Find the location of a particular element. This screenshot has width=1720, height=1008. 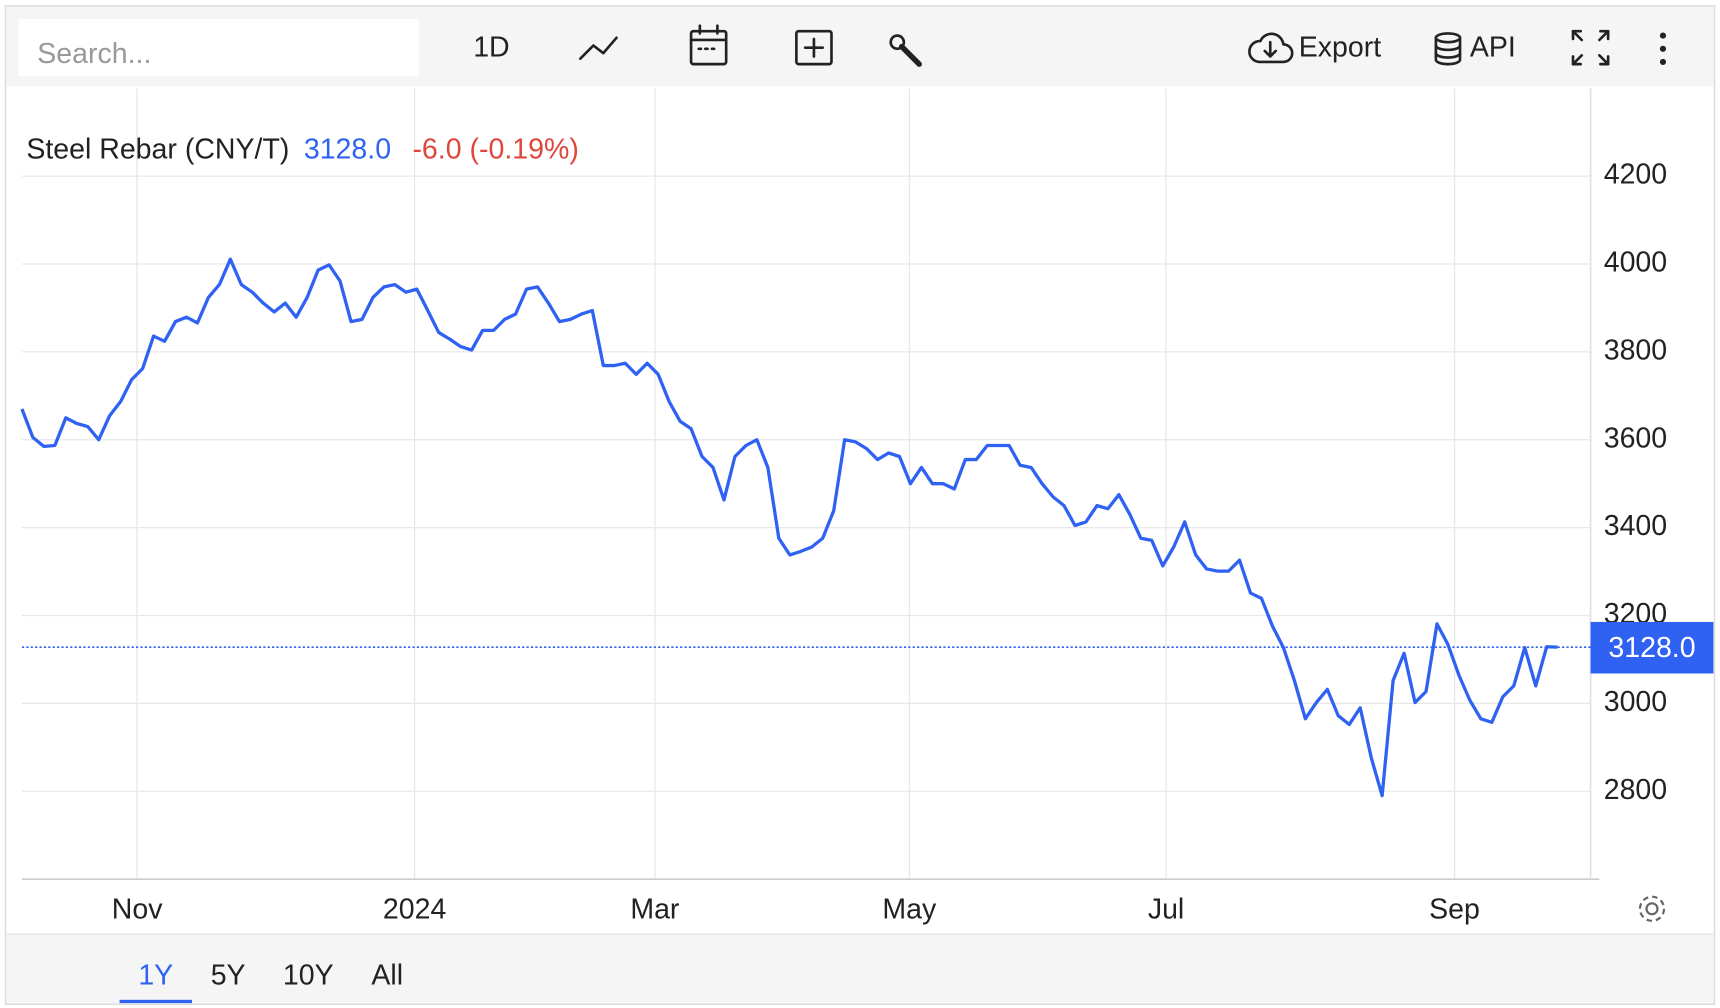

fullscreen-icon is located at coordinates (1590, 47).